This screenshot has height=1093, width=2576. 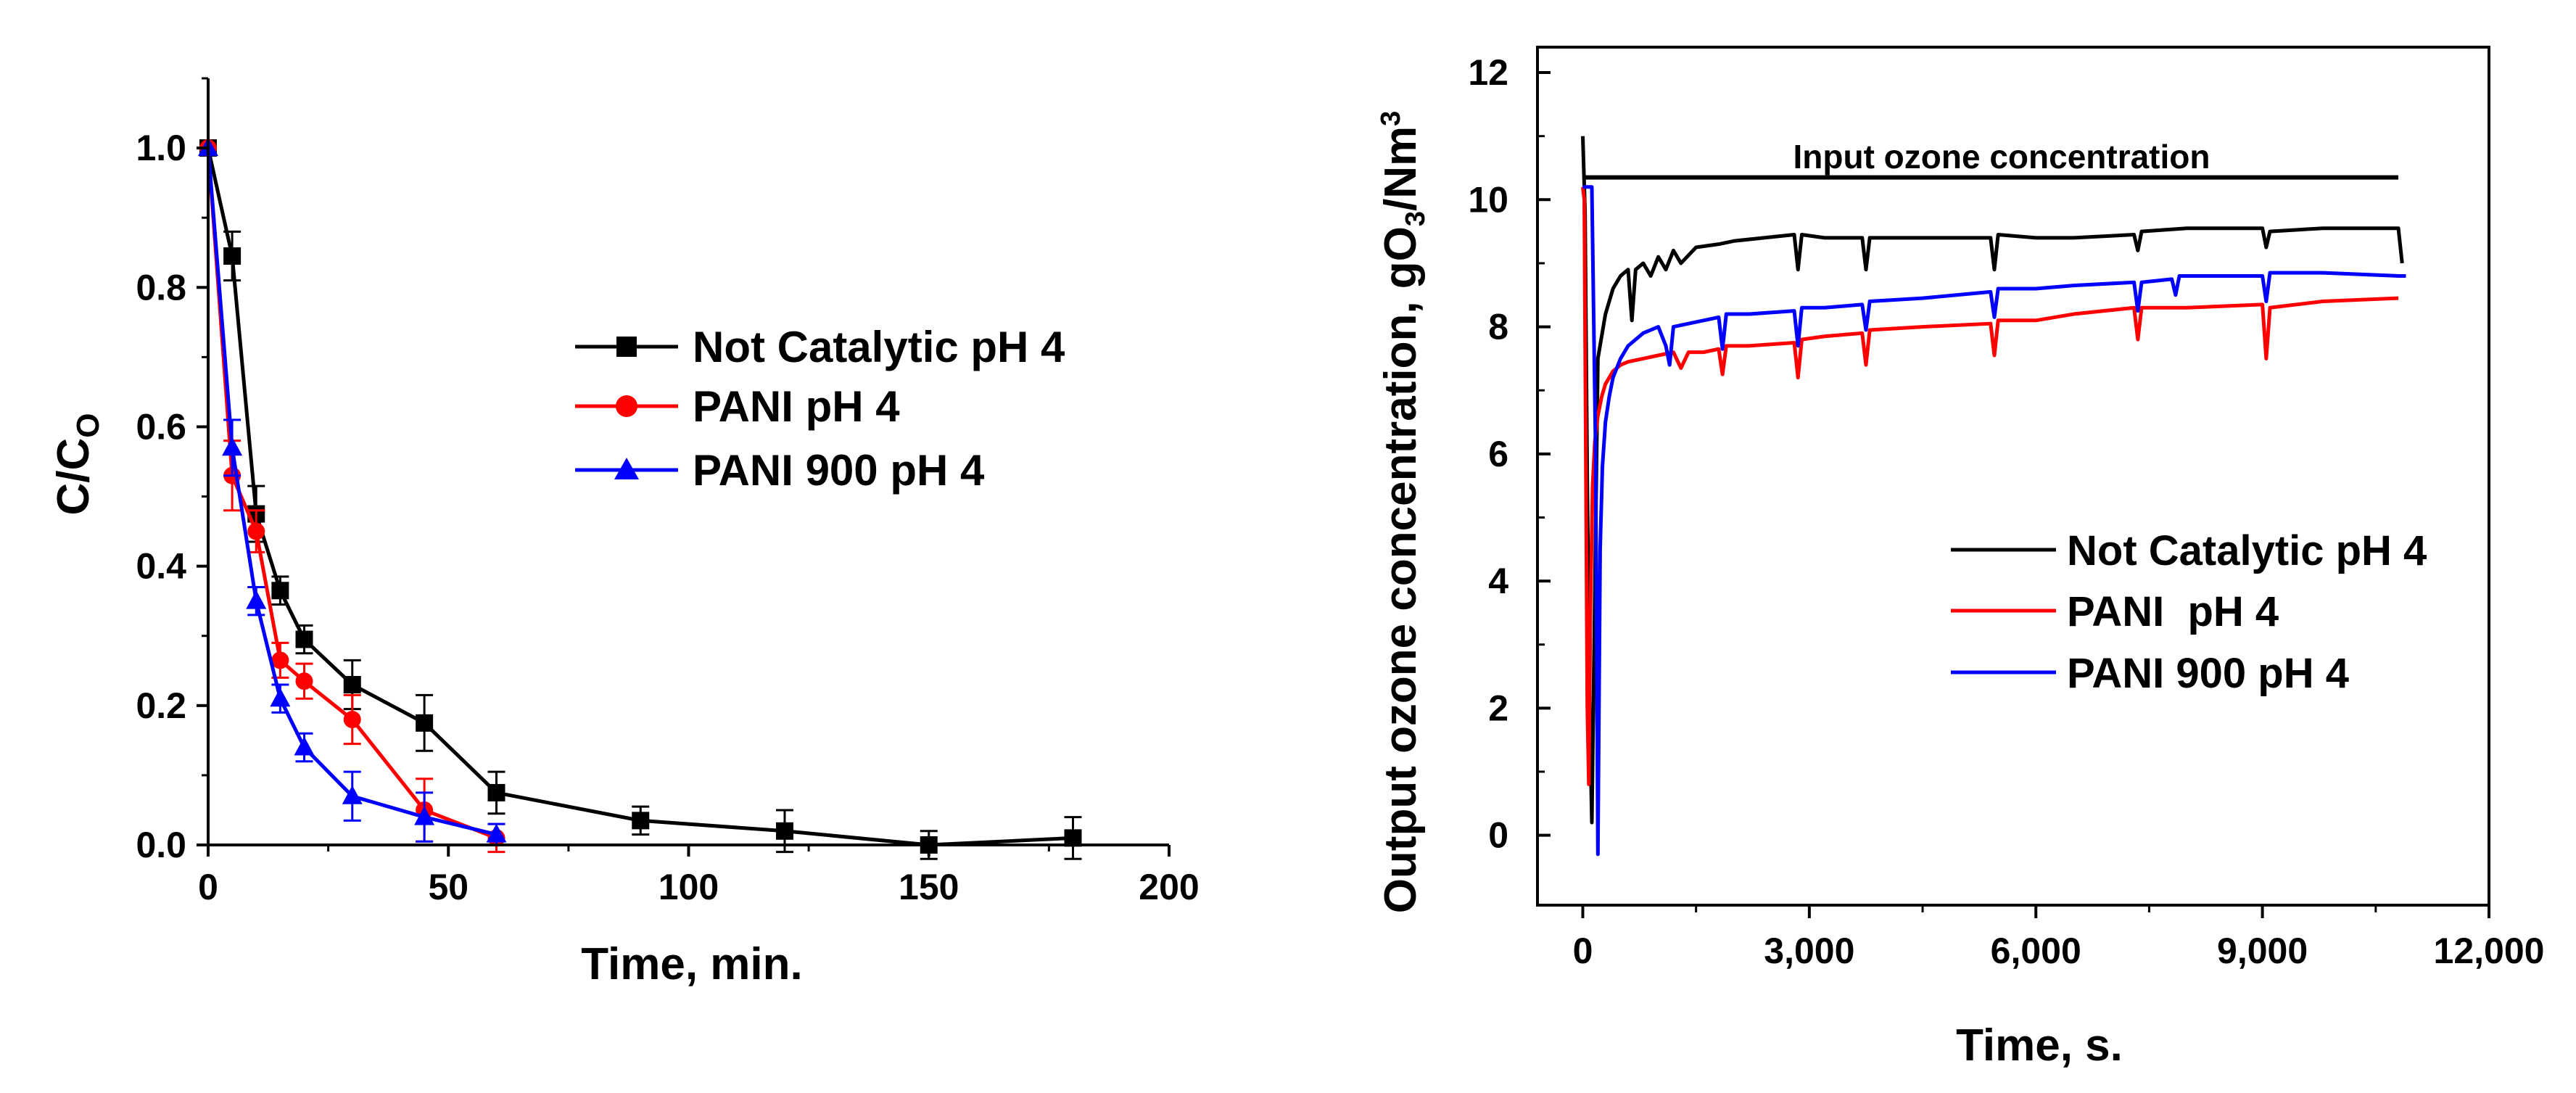 I want to click on left-legend-entry-2: PANI 900 pH 4, so click(x=780, y=470).